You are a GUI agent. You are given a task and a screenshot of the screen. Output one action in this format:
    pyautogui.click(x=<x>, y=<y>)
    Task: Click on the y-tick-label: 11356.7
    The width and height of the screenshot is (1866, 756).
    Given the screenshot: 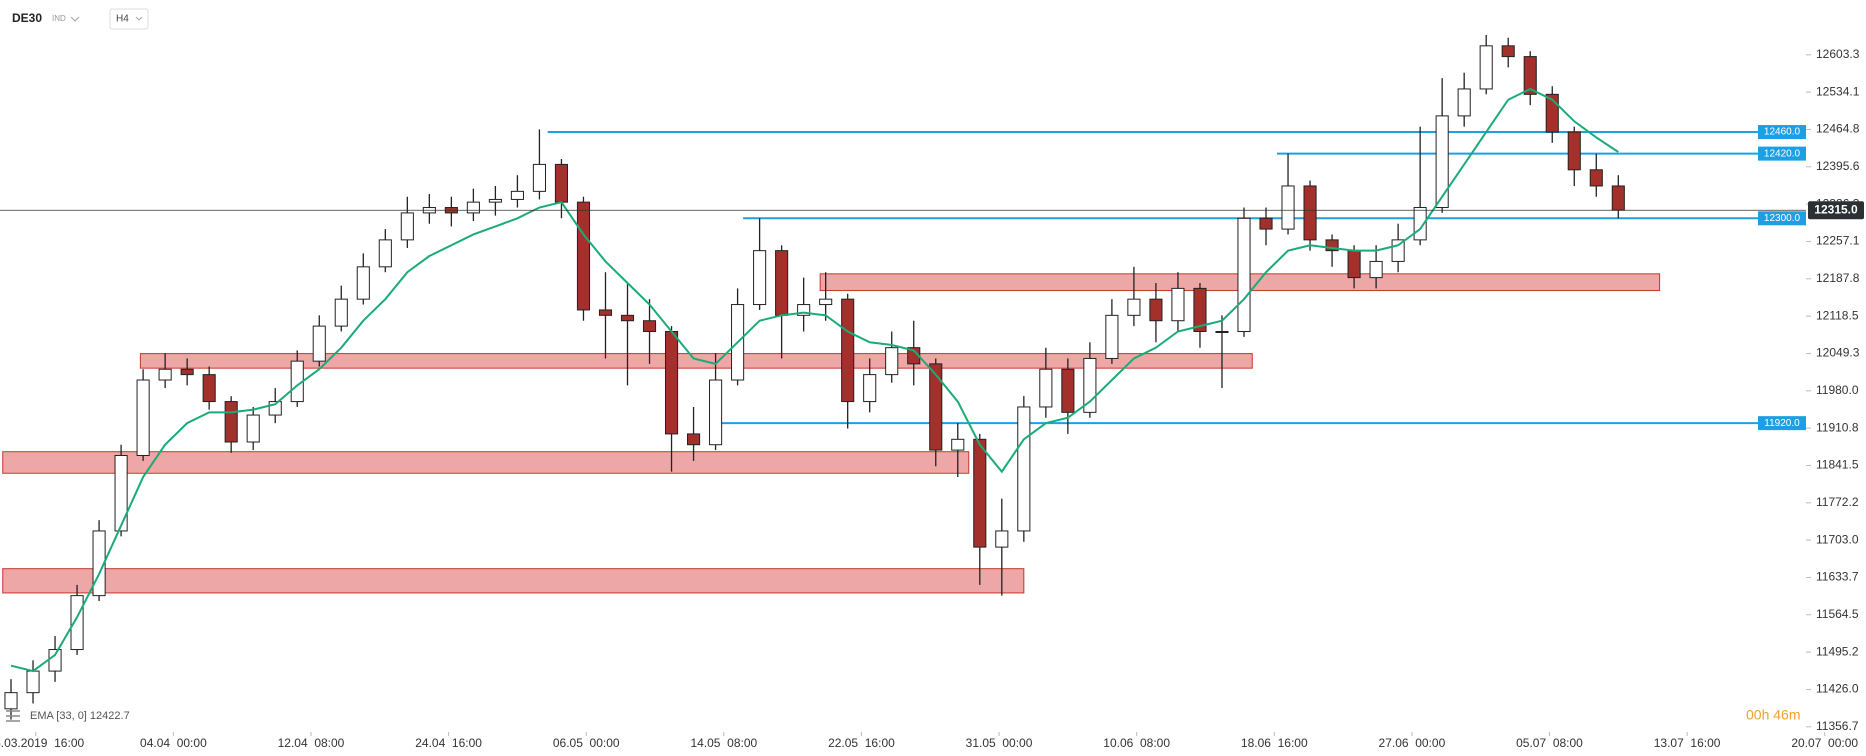 What is the action you would take?
    pyautogui.click(x=1837, y=726)
    